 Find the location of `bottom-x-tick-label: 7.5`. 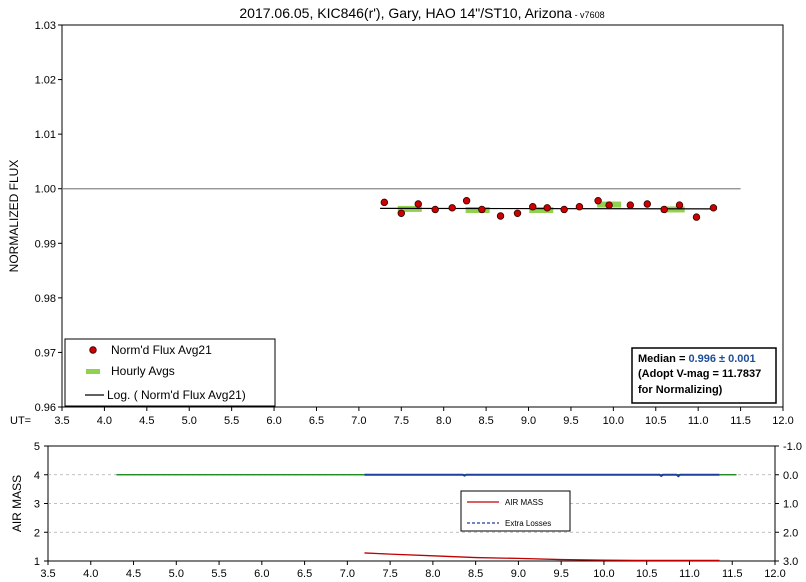

bottom-x-tick-label: 7.5 is located at coordinates (389, 574).